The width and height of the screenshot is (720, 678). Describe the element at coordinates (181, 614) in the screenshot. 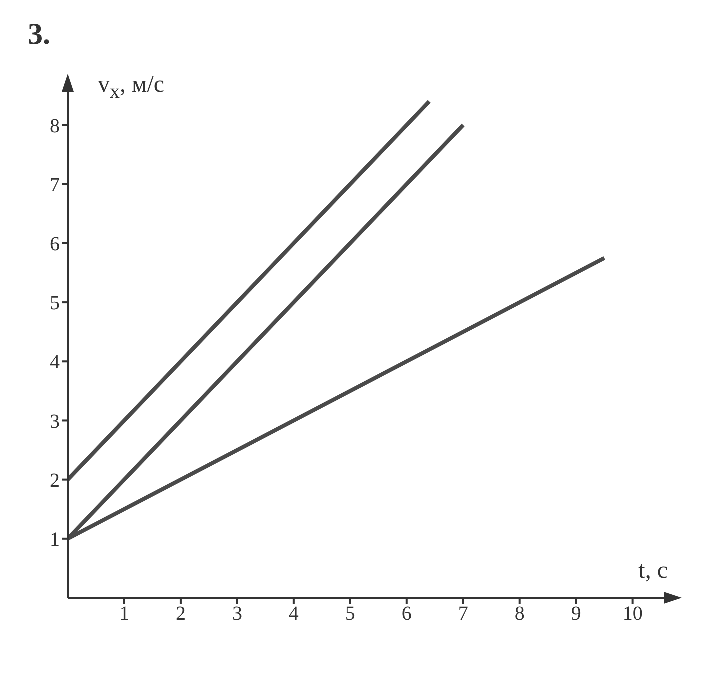

I see `x-tick-label: 2` at that location.